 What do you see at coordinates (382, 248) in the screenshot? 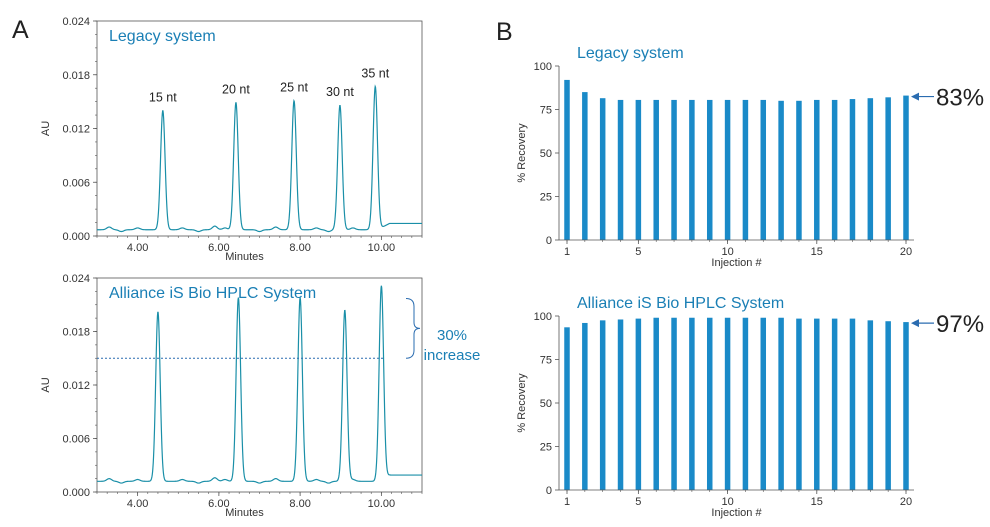
I see `x-tick-label: 10.00` at bounding box center [382, 248].